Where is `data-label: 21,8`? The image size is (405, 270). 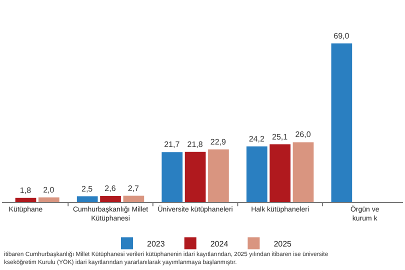
data-label: 21,8 is located at coordinates (195, 144).